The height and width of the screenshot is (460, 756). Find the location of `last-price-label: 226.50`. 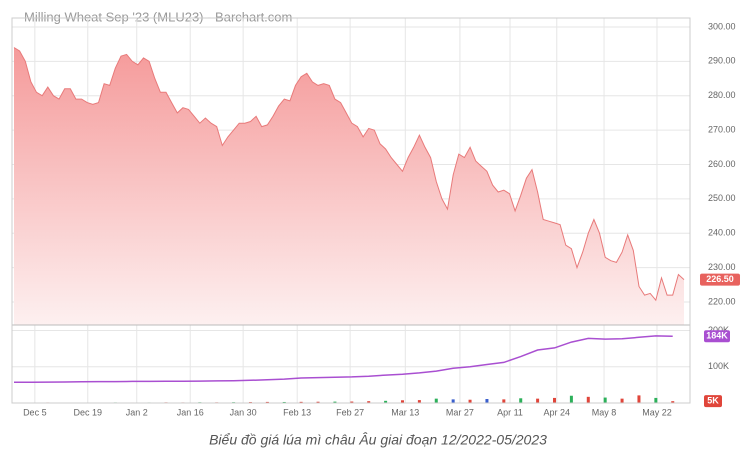

last-price-label: 226.50 is located at coordinates (720, 279).